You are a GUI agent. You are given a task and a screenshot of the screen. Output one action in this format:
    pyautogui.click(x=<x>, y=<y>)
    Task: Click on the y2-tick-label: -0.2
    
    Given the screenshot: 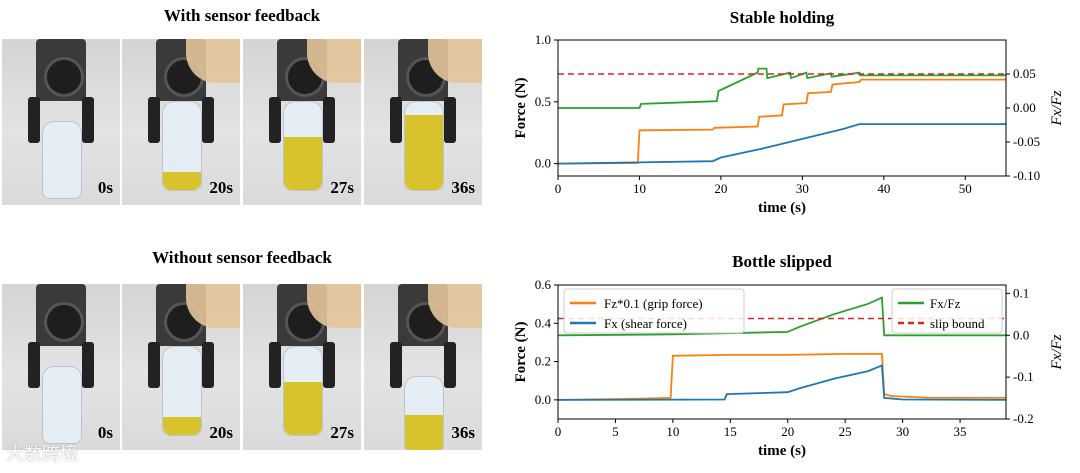 What is the action you would take?
    pyautogui.click(x=1023, y=418)
    